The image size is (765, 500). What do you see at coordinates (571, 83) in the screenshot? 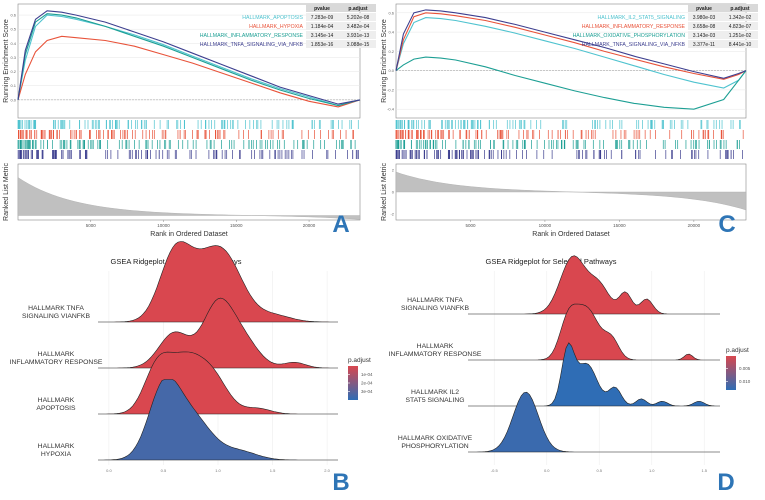
I see `es-line-hallmark_oxidative_phosphorylation` at bounding box center [571, 83].